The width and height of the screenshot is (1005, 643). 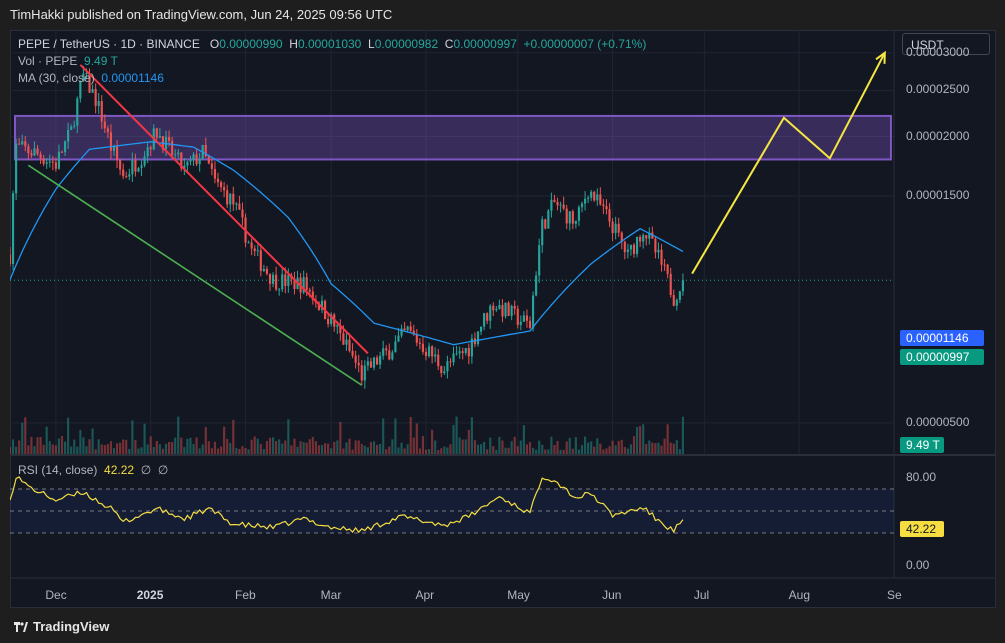 I want to click on time-tick-0: Dec, so click(x=56, y=595).